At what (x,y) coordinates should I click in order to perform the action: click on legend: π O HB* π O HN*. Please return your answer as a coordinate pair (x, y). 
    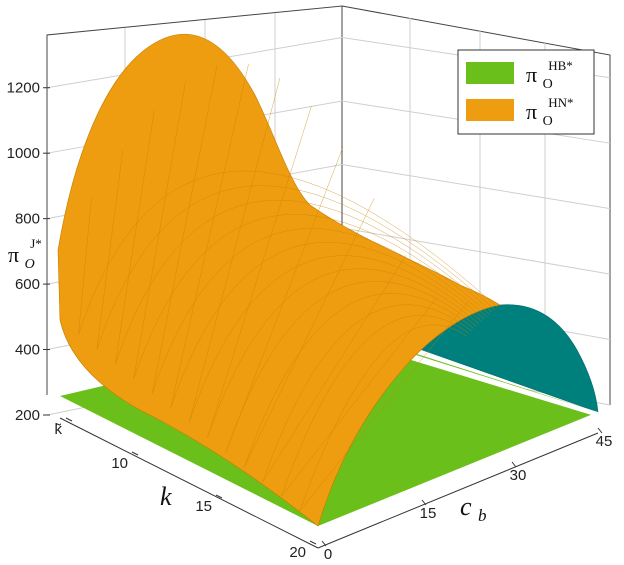
    Looking at the image, I should click on (526, 92).